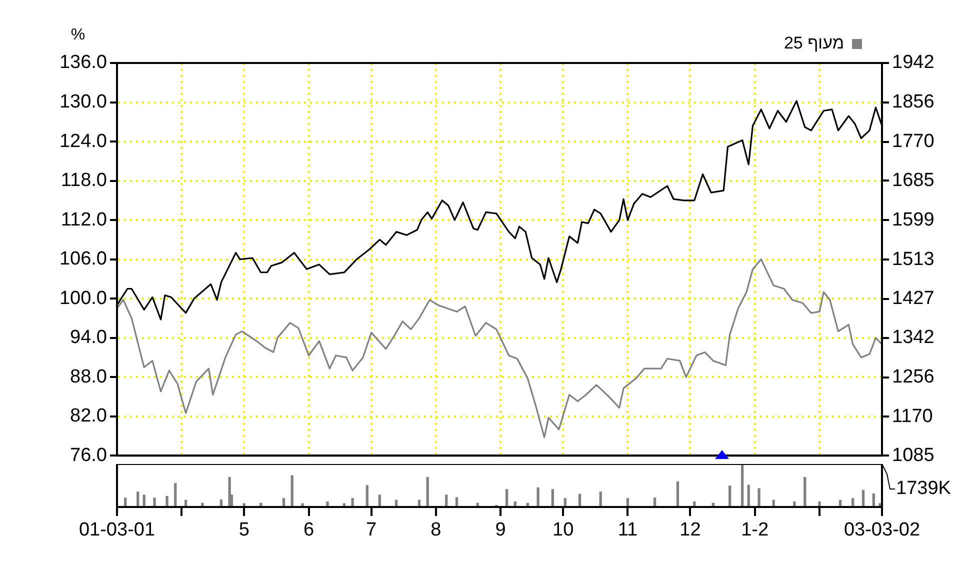 This screenshot has height=574, width=978. Describe the element at coordinates (628, 530) in the screenshot. I see `x-tick-label: 11` at that location.